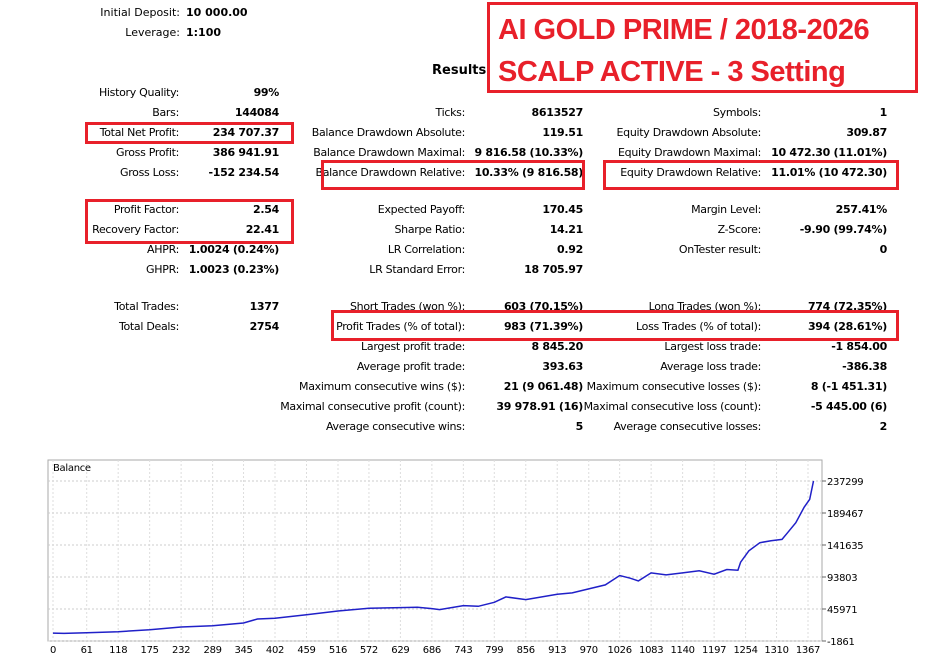  Describe the element at coordinates (861, 209) in the screenshot. I see `stat-value: 257.41%` at that location.